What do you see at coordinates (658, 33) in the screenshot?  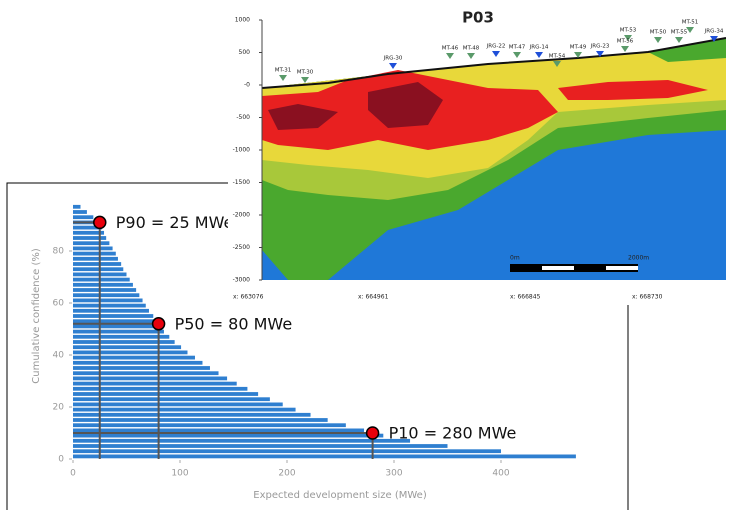 I see `well-label: MT-50` at bounding box center [658, 33].